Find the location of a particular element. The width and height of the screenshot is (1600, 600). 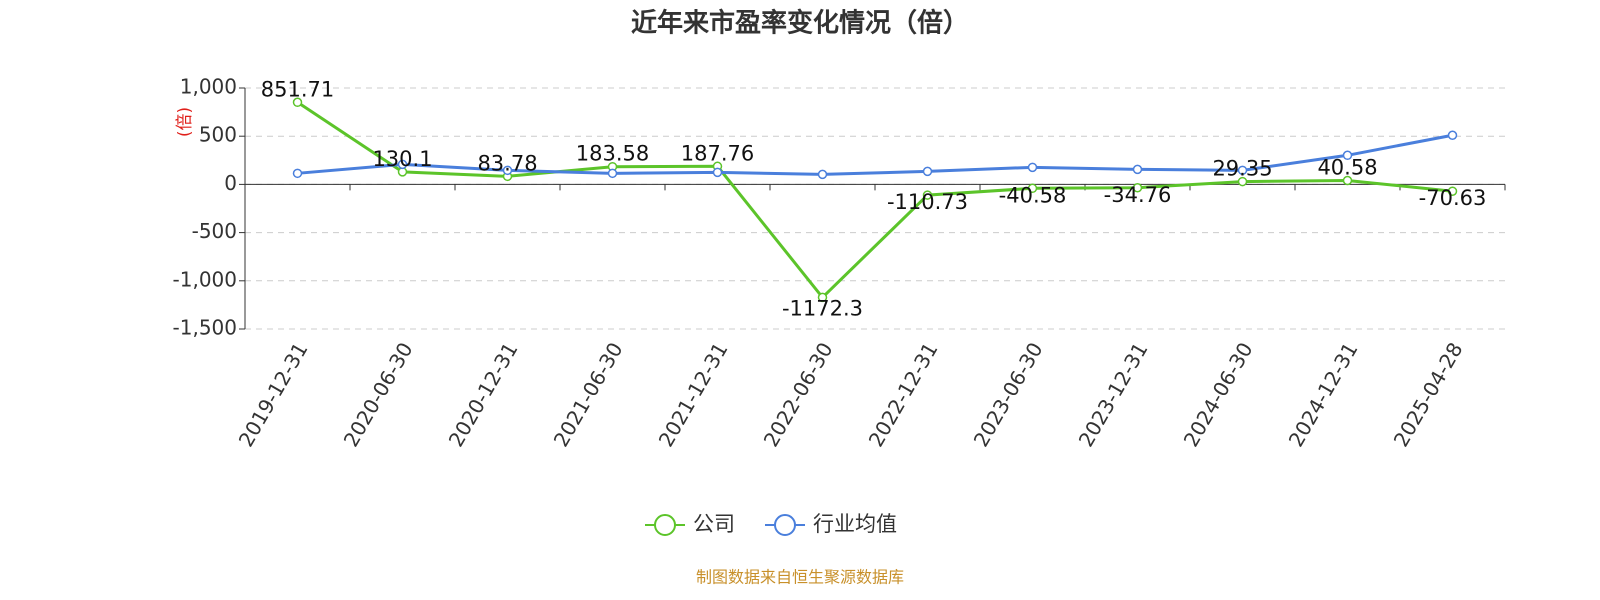

data-label: 130.1 is located at coordinates (402, 159).